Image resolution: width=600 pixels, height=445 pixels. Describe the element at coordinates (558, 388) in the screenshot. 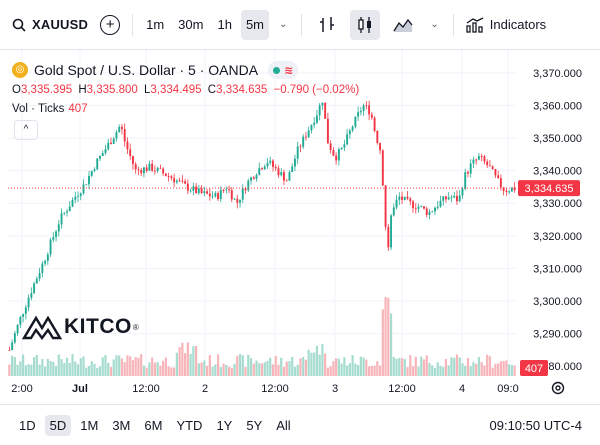

I see `gear-icon` at that location.